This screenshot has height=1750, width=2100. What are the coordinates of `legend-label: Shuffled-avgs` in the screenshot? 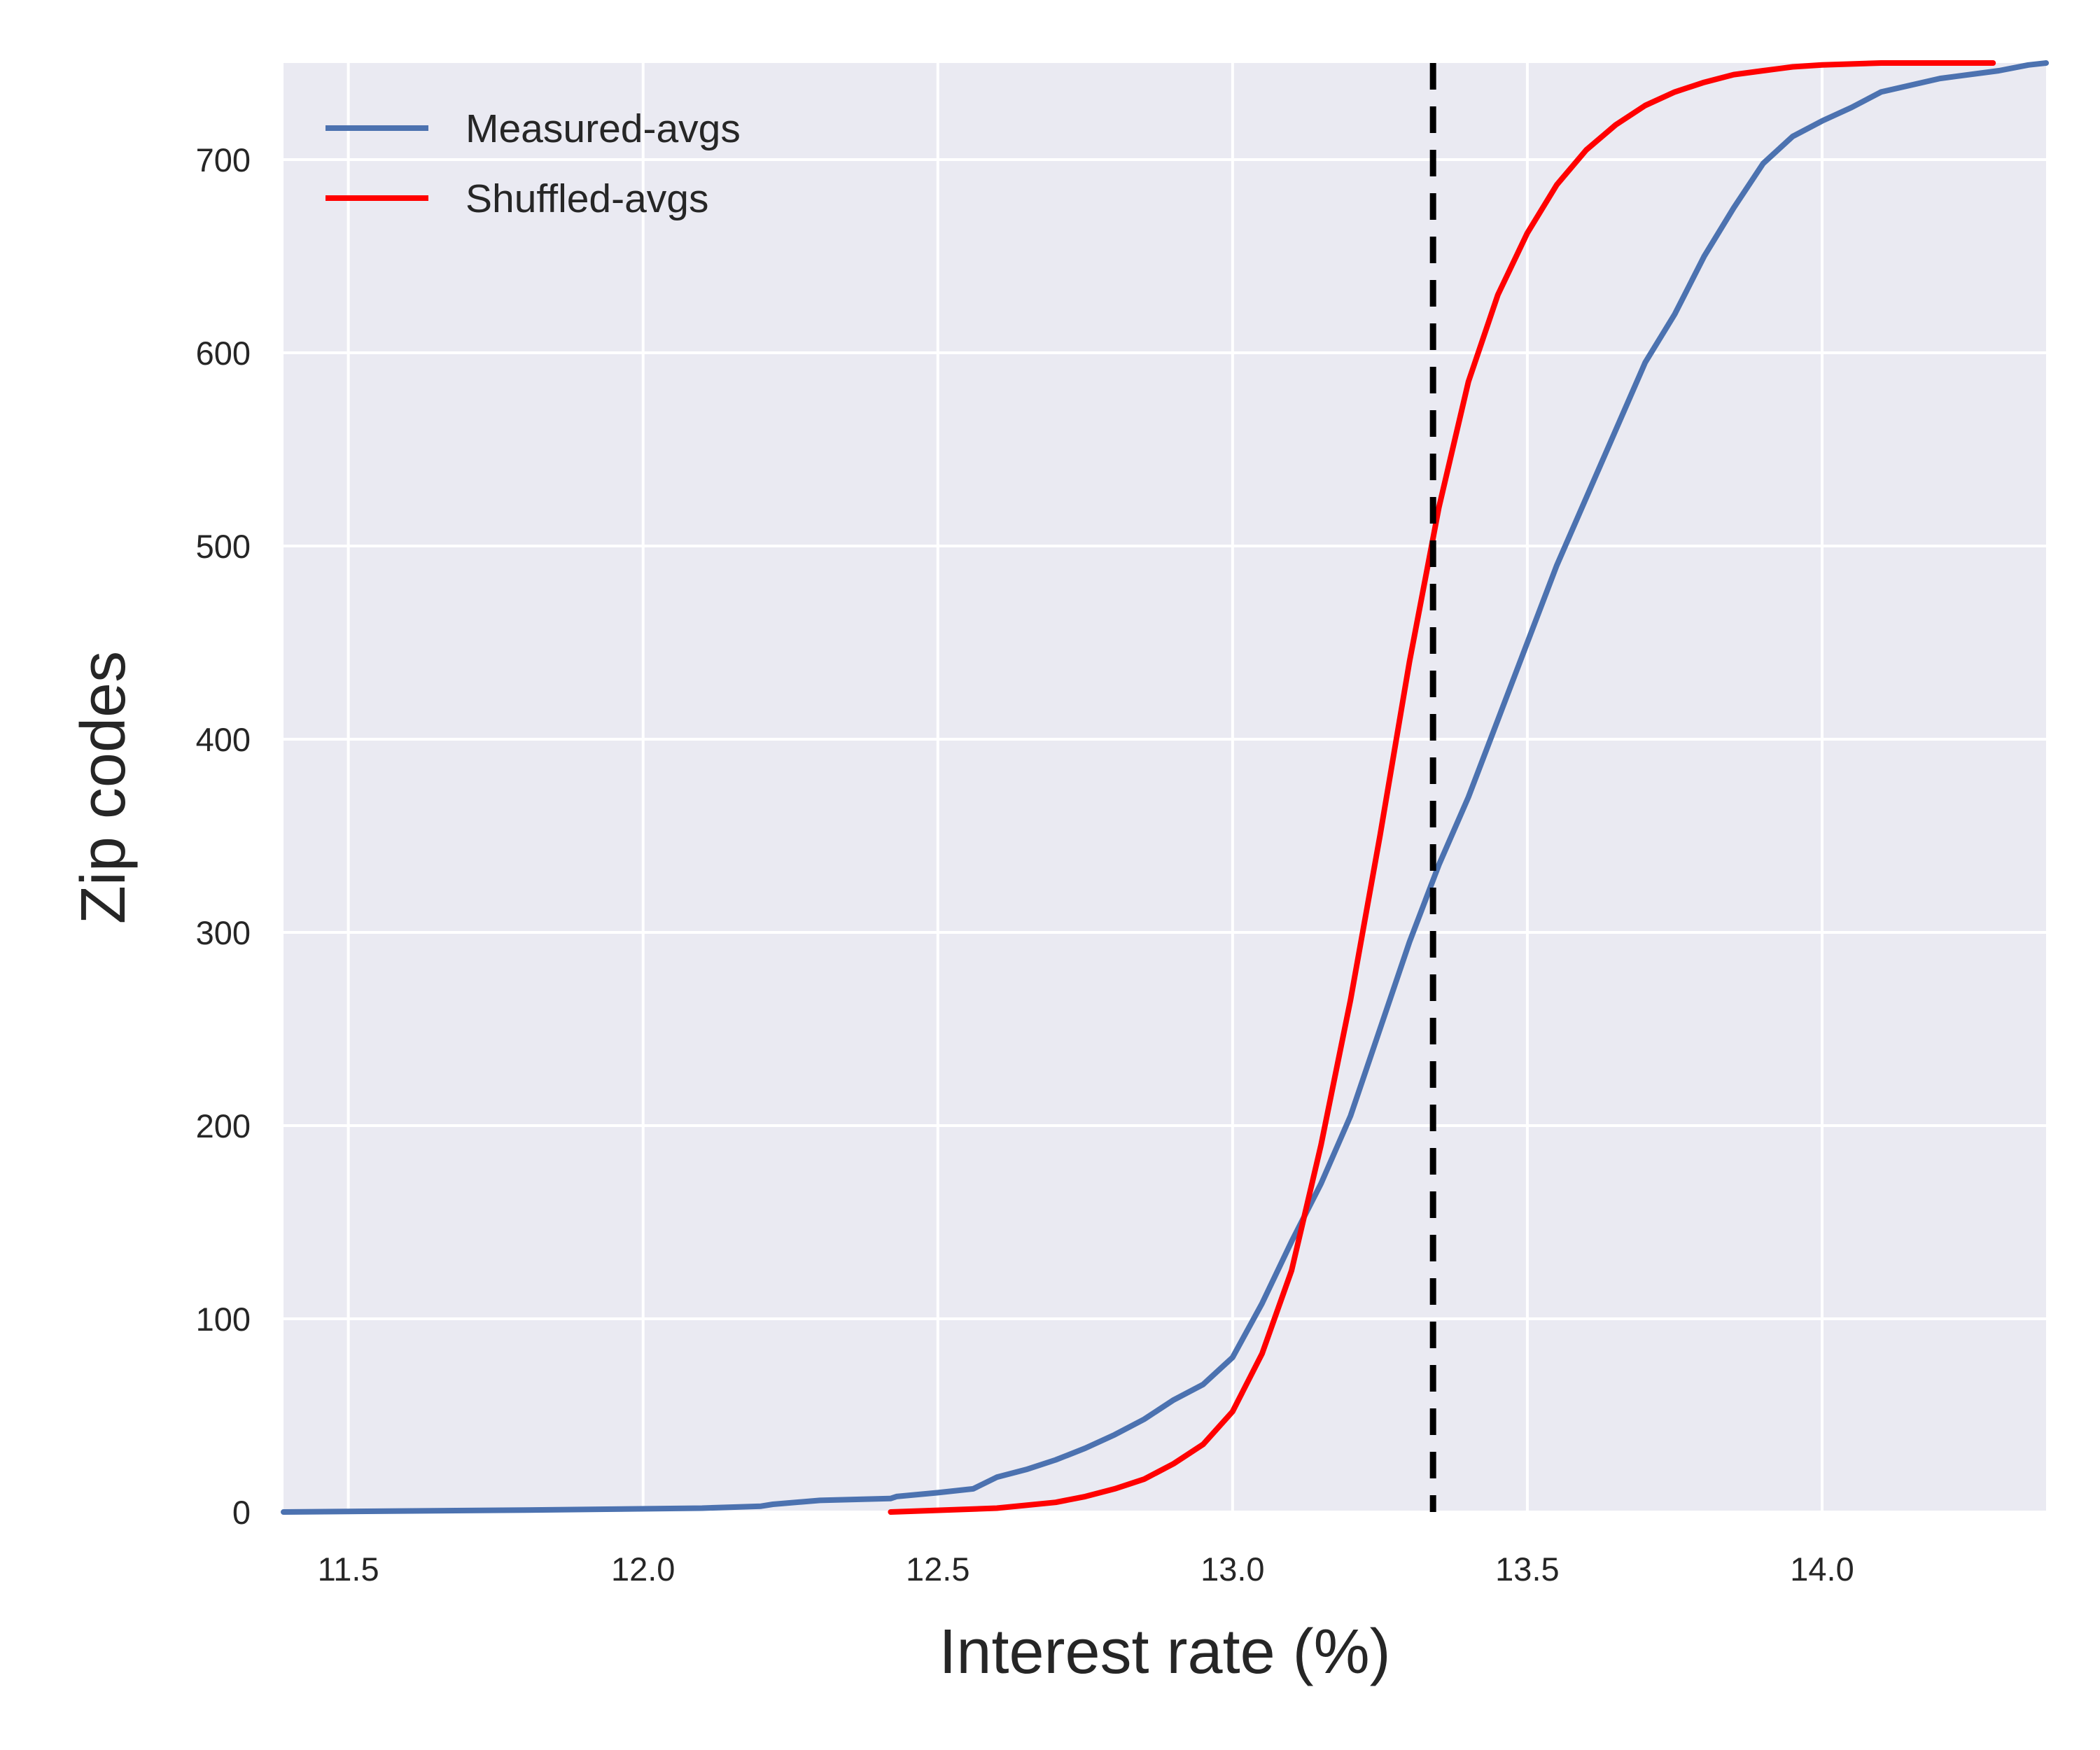 It's located at (587, 198).